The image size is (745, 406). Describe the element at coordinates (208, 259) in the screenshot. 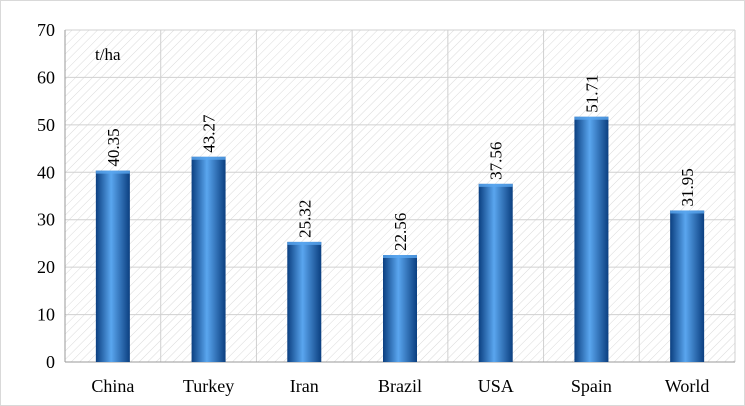

I see `bar-turkey` at that location.